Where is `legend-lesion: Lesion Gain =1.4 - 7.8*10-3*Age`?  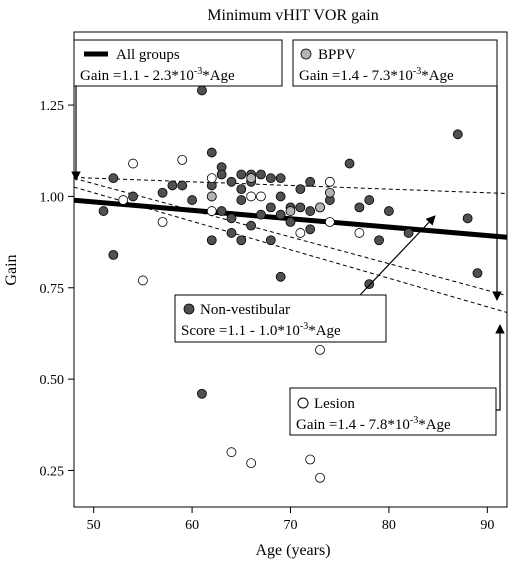 legend-lesion: Lesion Gain =1.4 - 7.8*10-3*Age is located at coordinates (393, 411).